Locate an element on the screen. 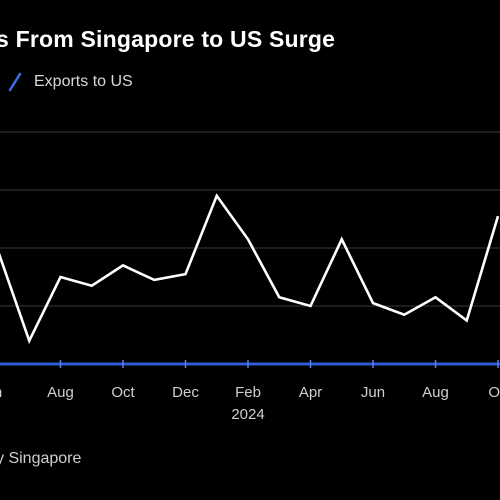 Image resolution: width=500 pixels, height=500 pixels. legend-label: Exports to US is located at coordinates (83, 81).